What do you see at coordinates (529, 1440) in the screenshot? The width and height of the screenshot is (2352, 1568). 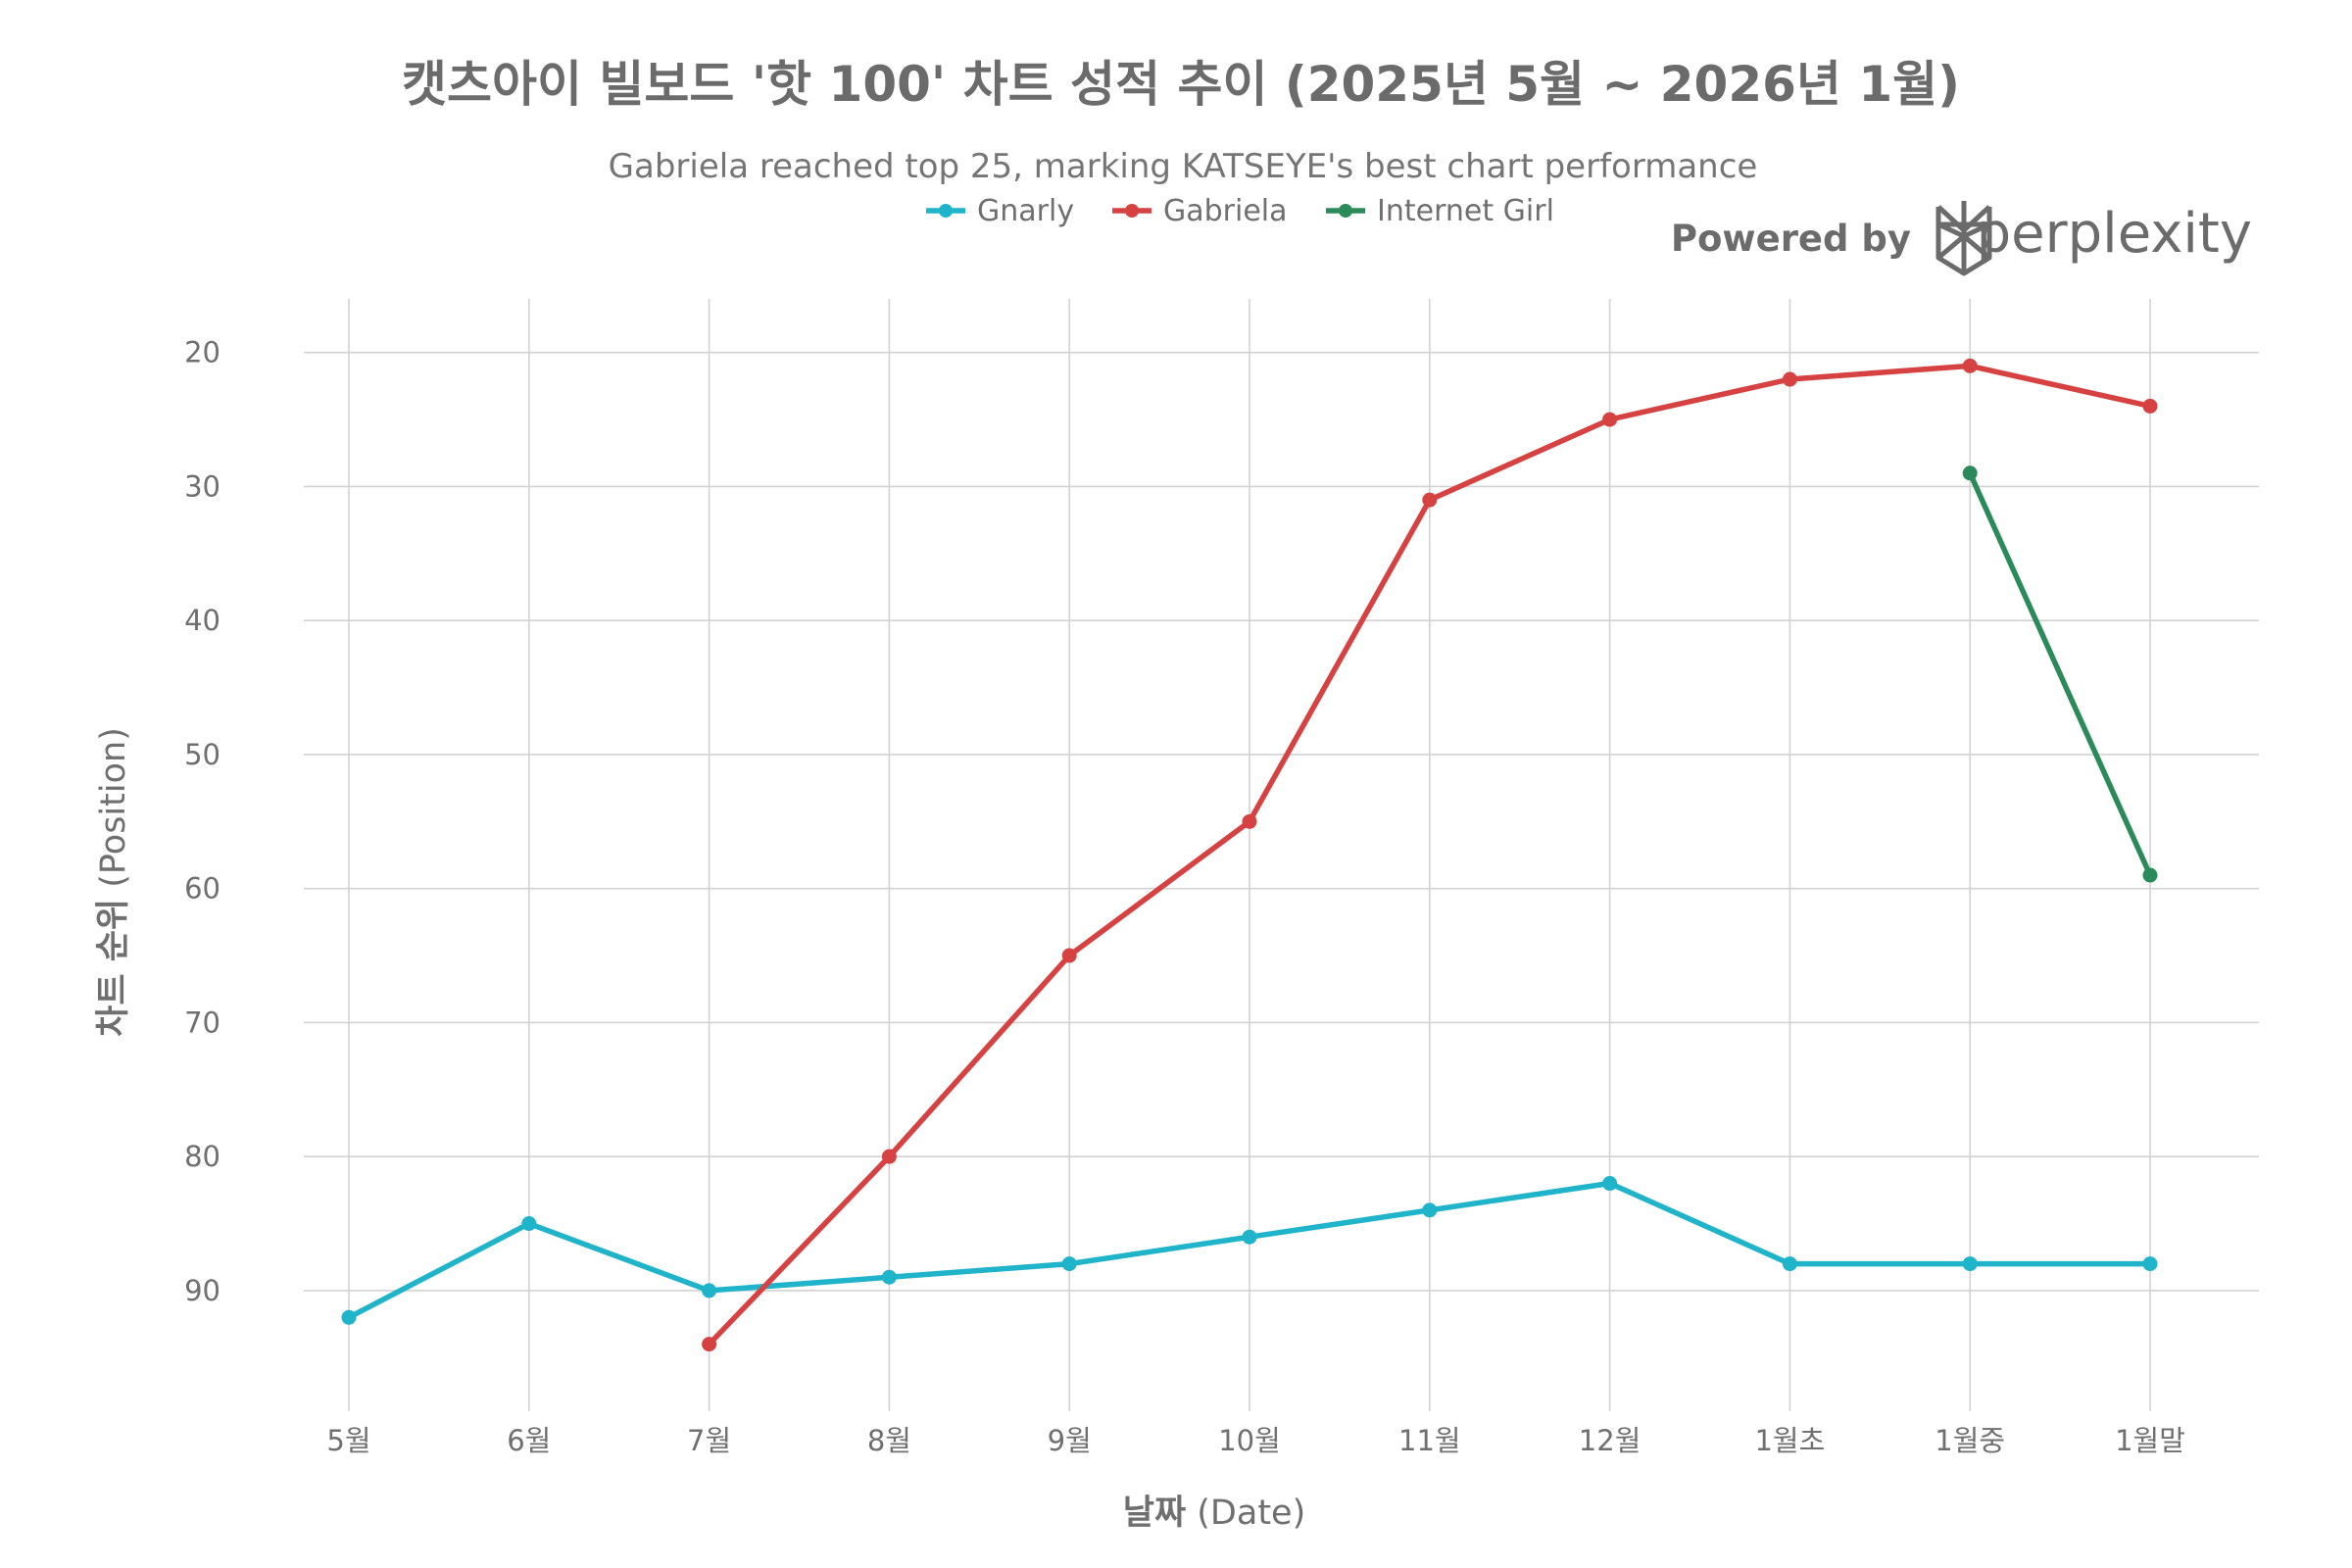 I see `x-tick-label: 6월` at bounding box center [529, 1440].